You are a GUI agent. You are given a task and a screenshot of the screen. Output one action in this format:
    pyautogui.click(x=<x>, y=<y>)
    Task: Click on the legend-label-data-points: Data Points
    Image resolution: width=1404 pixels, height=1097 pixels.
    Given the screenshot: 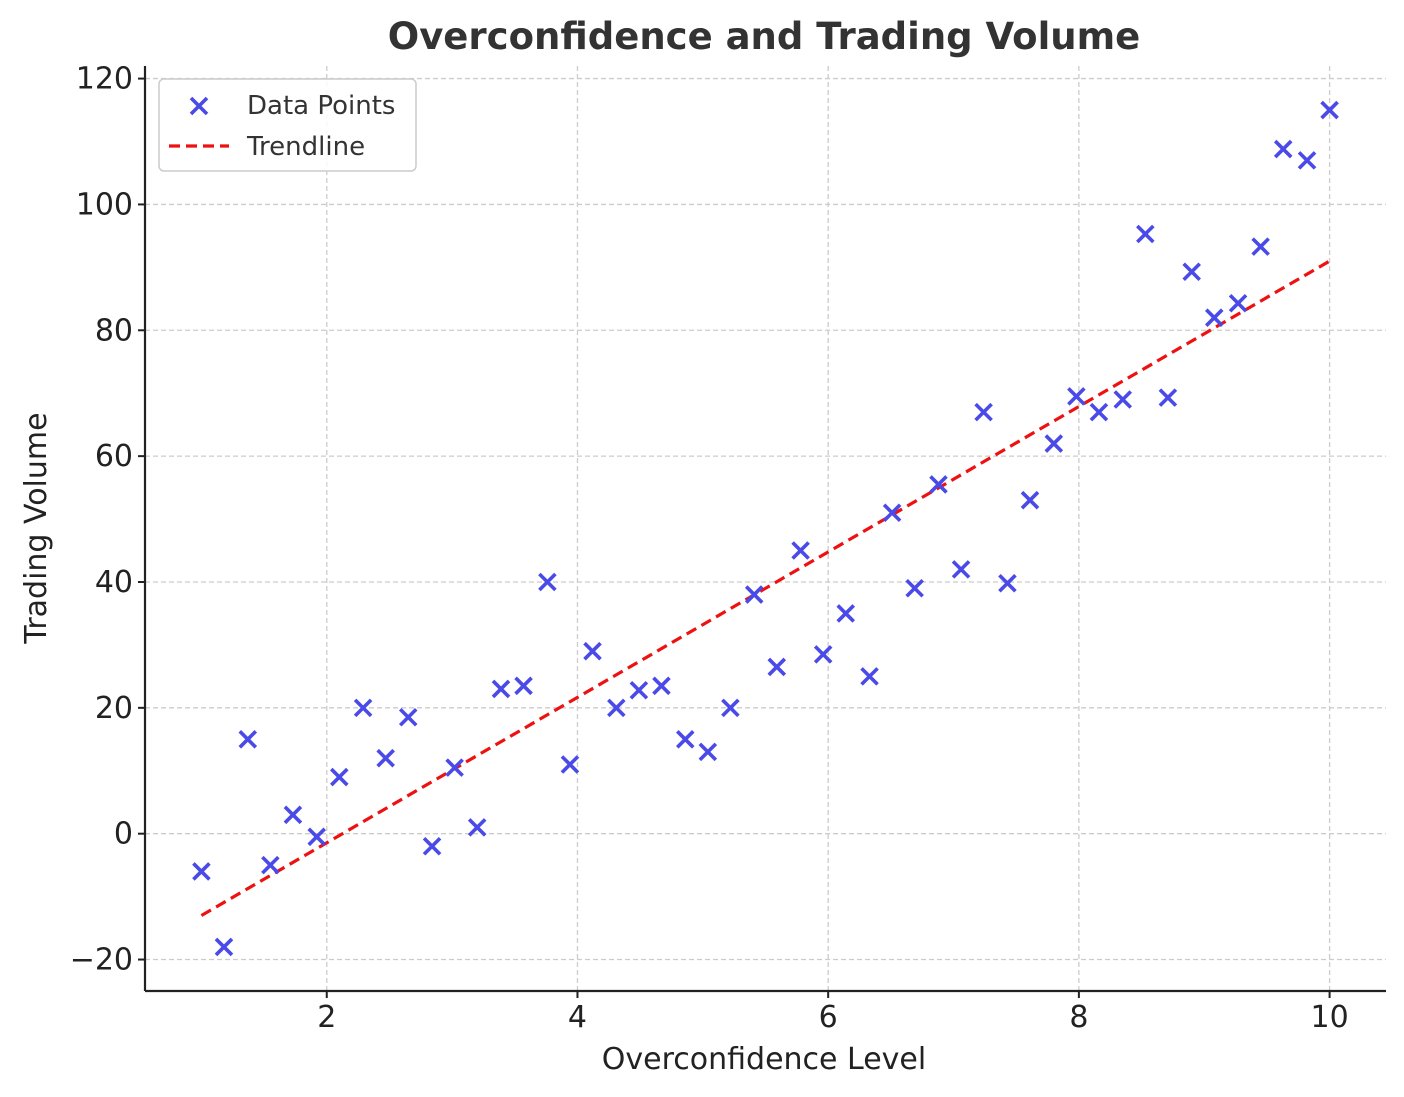 What is the action you would take?
    pyautogui.click(x=321, y=106)
    